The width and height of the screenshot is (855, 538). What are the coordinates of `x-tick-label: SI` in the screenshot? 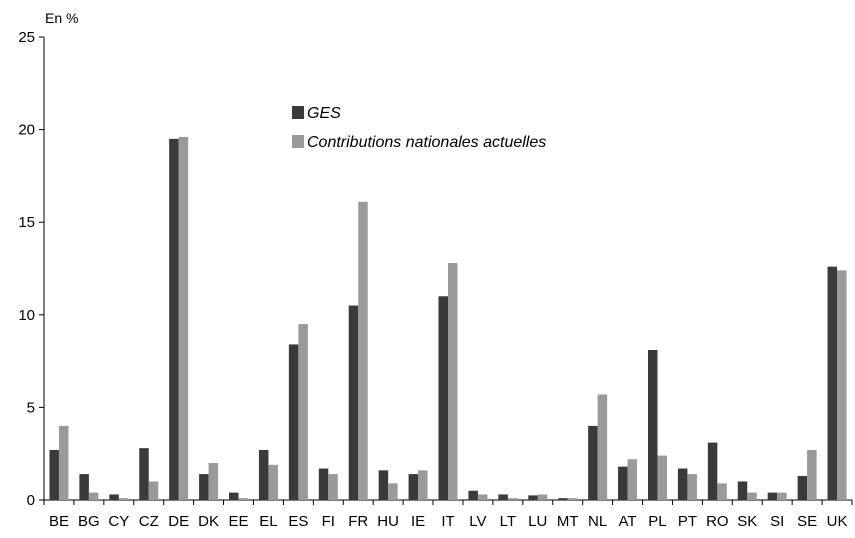 It's located at (777, 521).